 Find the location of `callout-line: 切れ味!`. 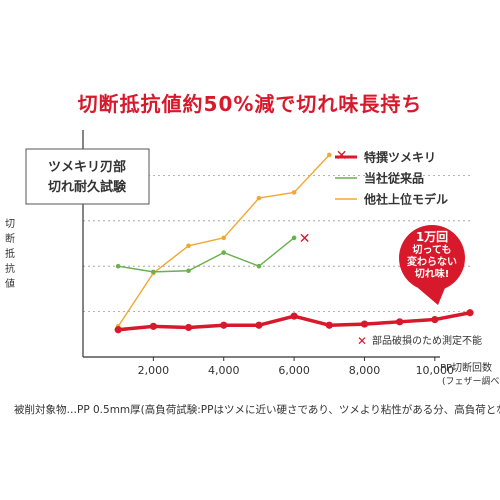

callout-line: 切れ味! is located at coordinates (432, 273).